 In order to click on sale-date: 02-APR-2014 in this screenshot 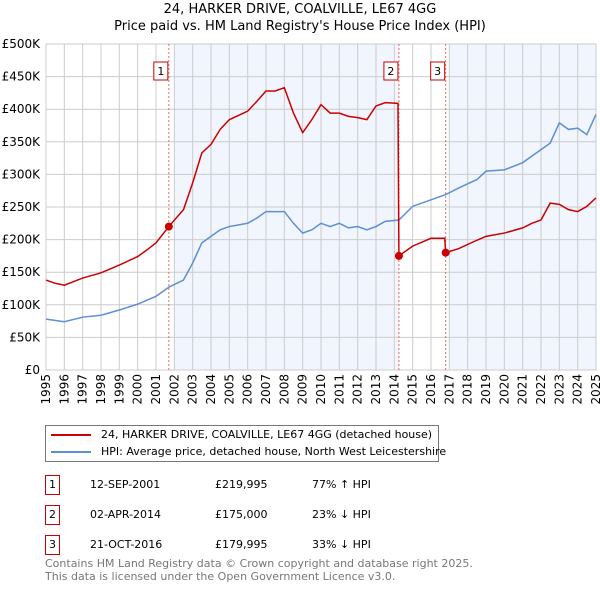, I will do `click(126, 514)`.